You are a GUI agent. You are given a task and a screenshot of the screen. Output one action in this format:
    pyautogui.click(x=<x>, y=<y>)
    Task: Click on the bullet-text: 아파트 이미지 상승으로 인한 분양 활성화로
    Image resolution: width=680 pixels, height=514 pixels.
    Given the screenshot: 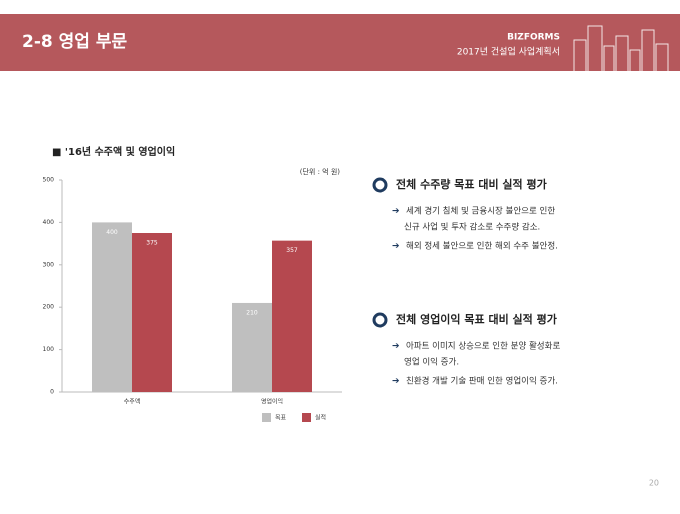 What is the action you would take?
    pyautogui.click(x=483, y=346)
    